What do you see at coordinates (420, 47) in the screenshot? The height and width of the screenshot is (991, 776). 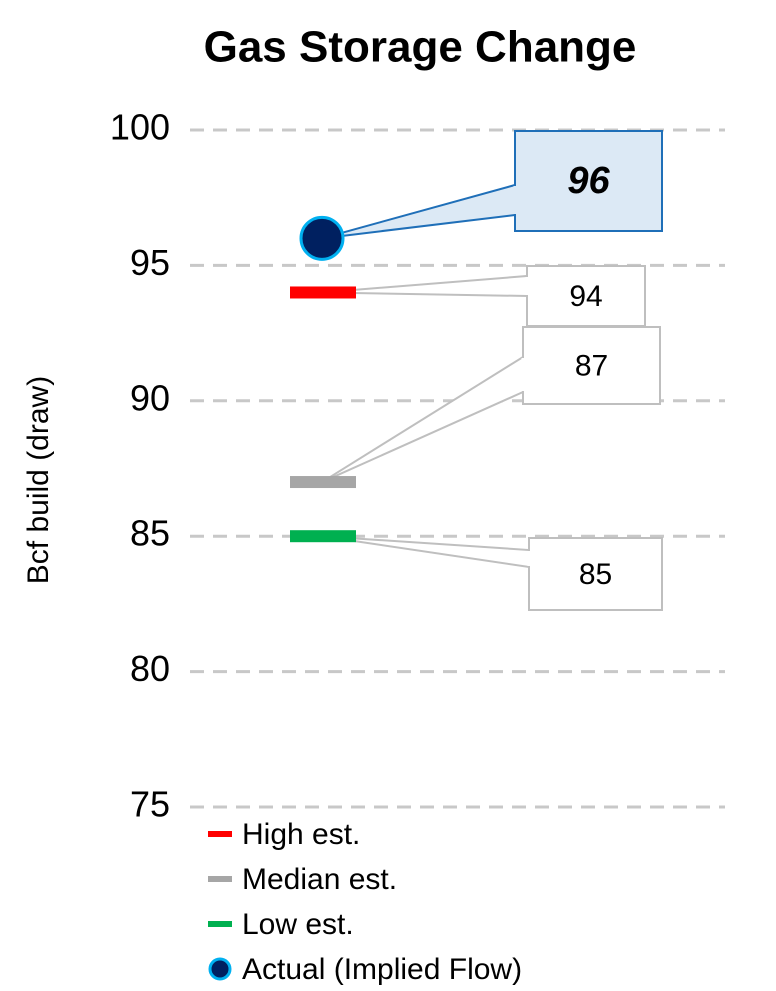 I see `chart-title: Gas Storage Change` at bounding box center [420, 47].